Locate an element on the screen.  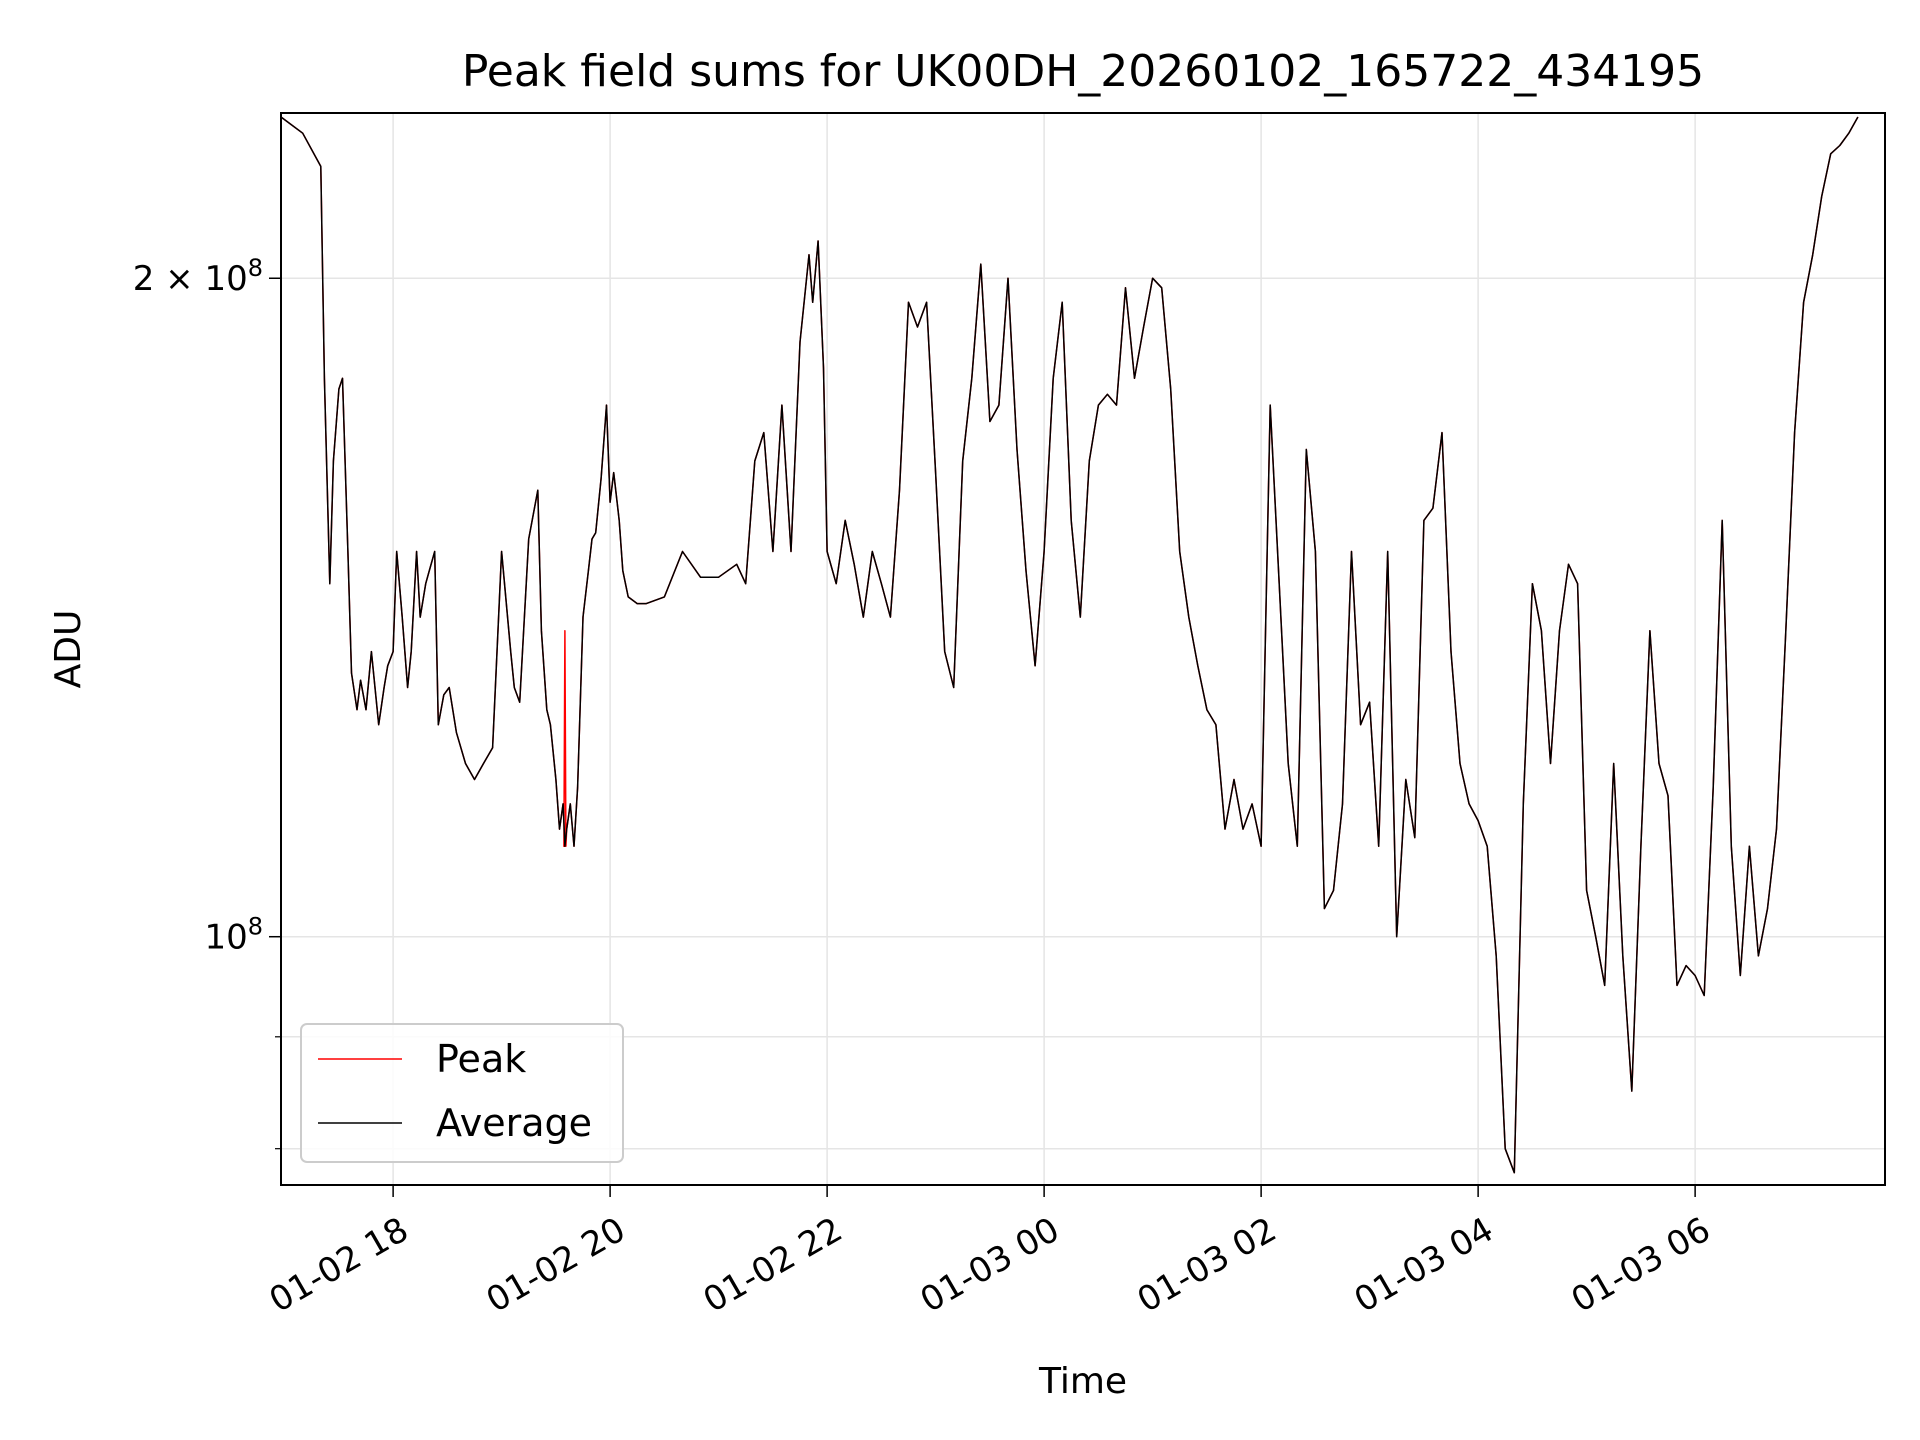
legend-label-average: Average is located at coordinates (514, 1123).